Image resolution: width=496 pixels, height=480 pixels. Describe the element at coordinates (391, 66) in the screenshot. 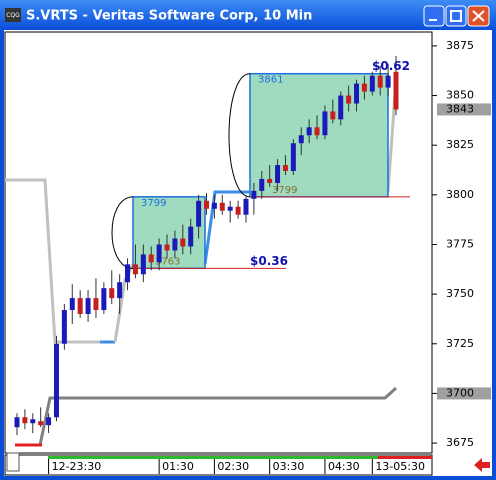

I see `change-label: $0.62` at that location.